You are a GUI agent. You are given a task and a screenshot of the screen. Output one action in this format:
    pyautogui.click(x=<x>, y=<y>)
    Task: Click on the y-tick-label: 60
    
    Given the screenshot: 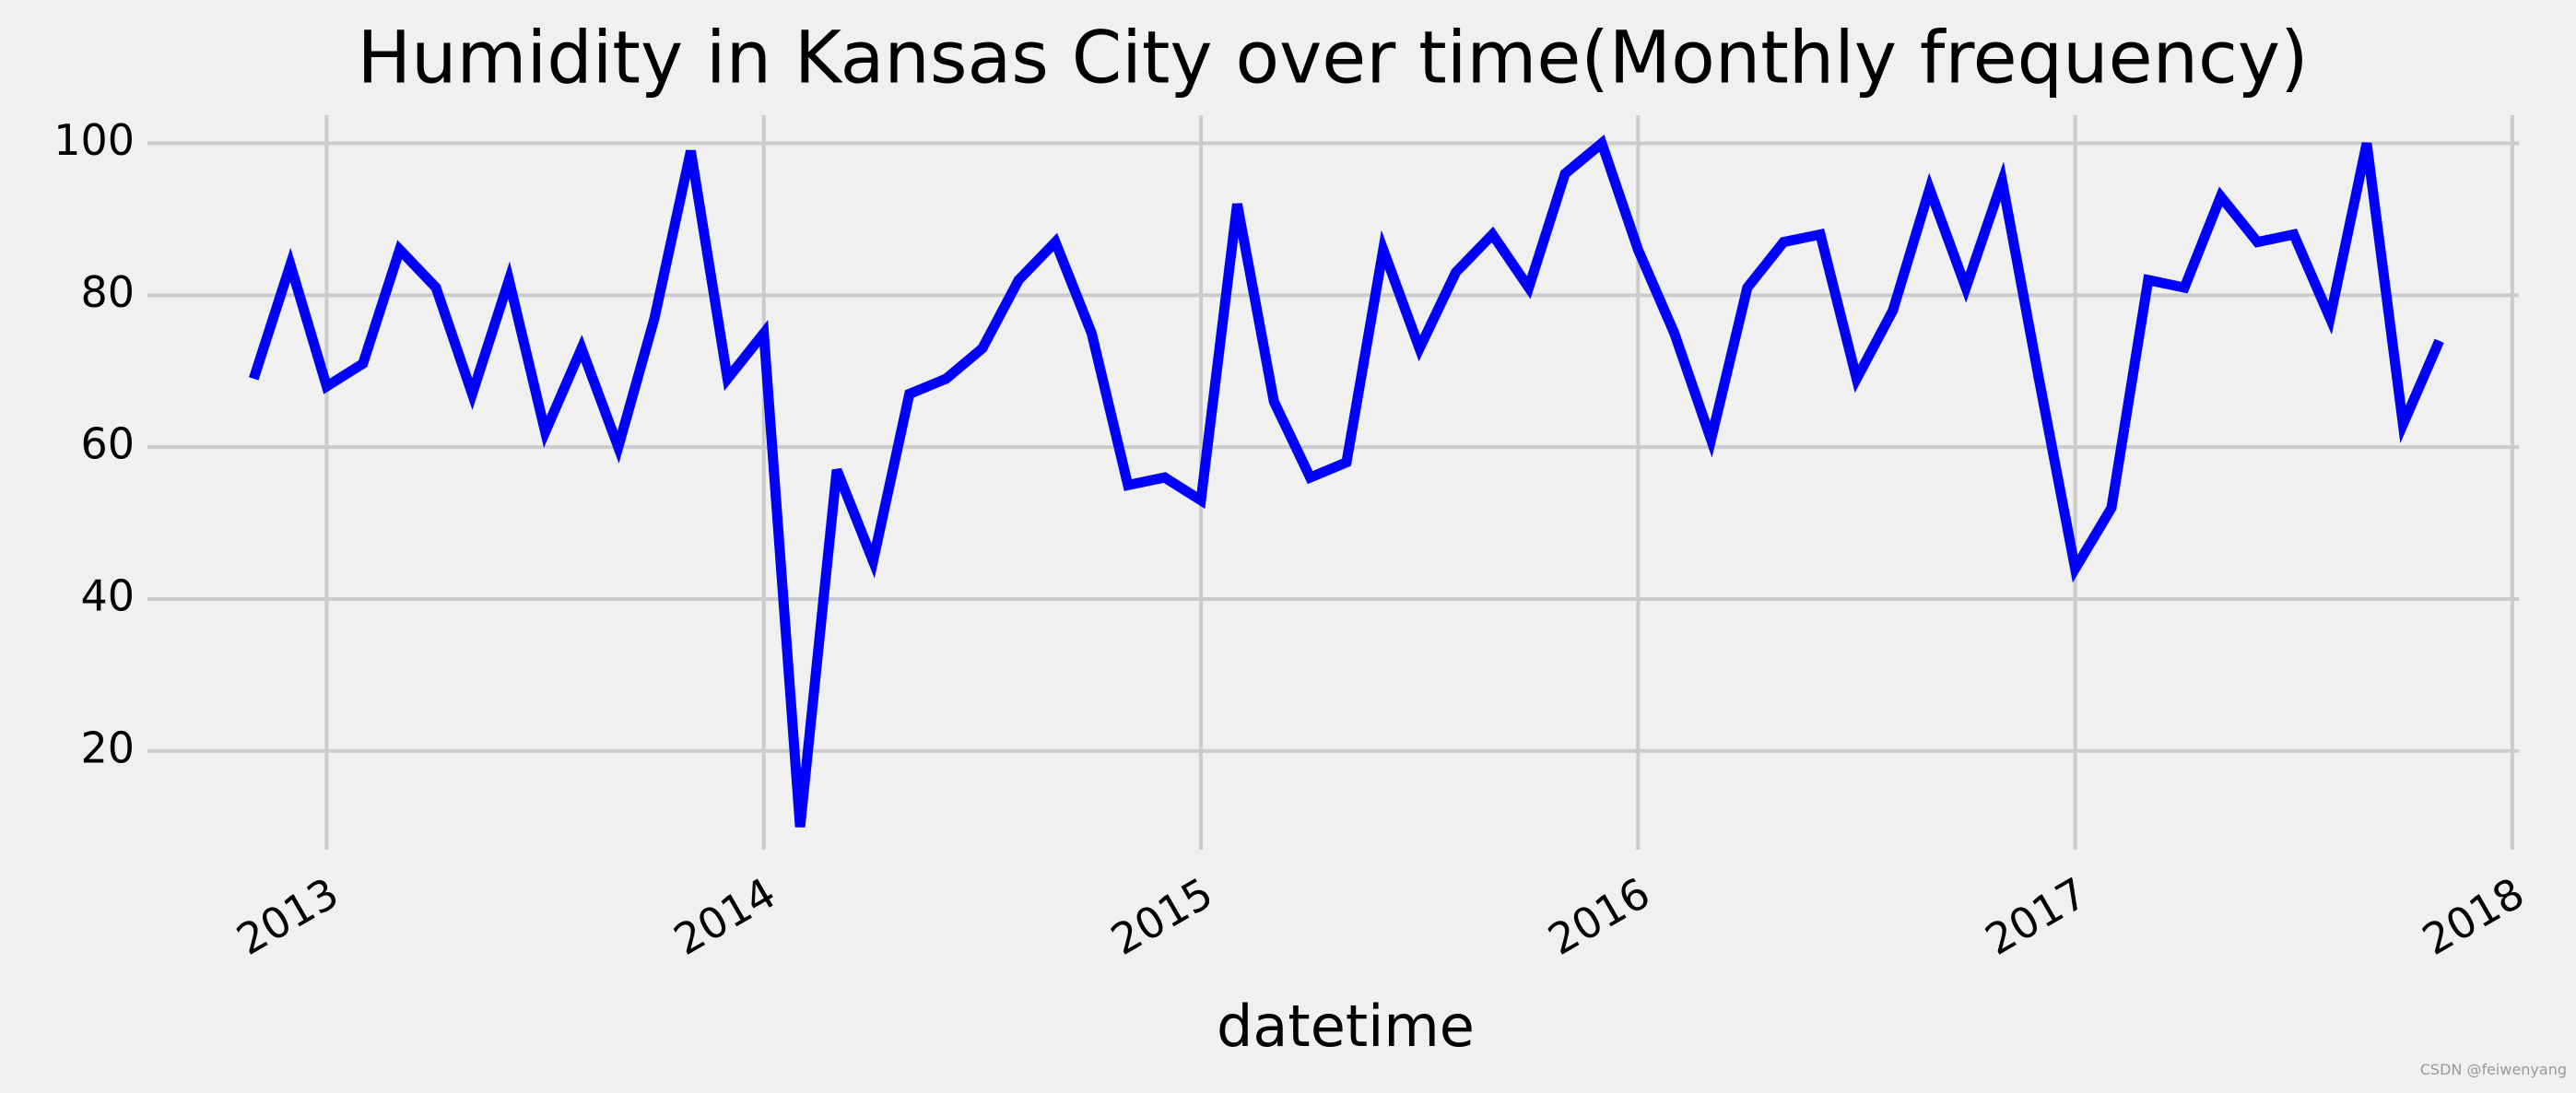 What is the action you would take?
    pyautogui.click(x=107, y=444)
    